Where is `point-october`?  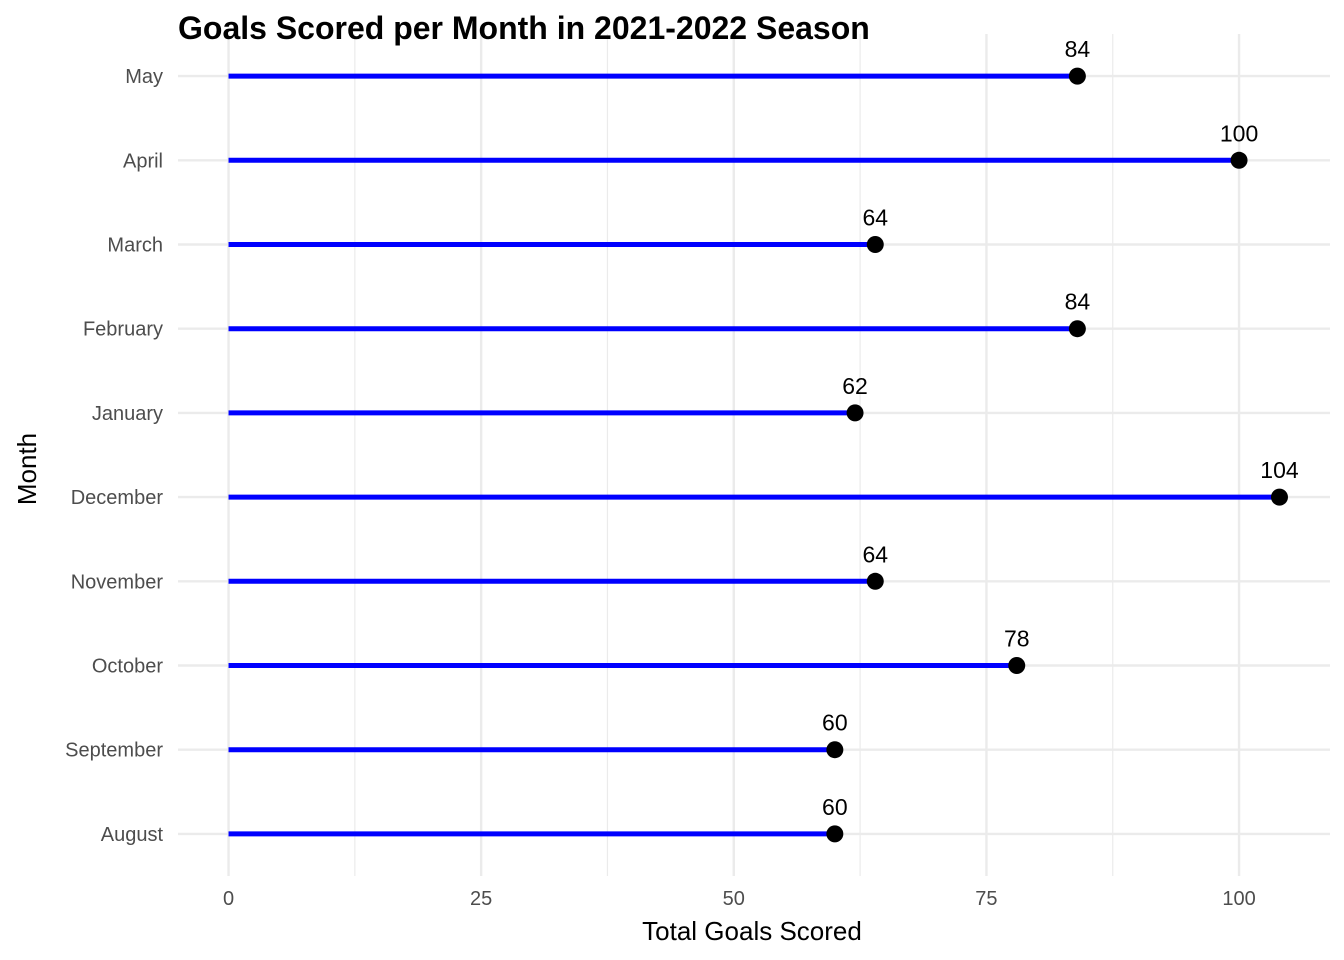
point-october is located at coordinates (1017, 665).